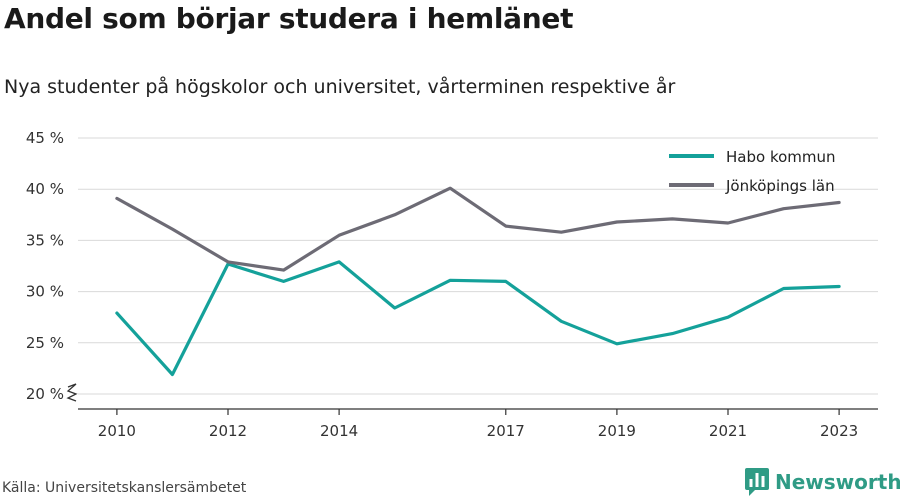 This screenshot has height=500, width=900. What do you see at coordinates (478, 229) in the screenshot?
I see `series-line-jönköpings-län` at bounding box center [478, 229].